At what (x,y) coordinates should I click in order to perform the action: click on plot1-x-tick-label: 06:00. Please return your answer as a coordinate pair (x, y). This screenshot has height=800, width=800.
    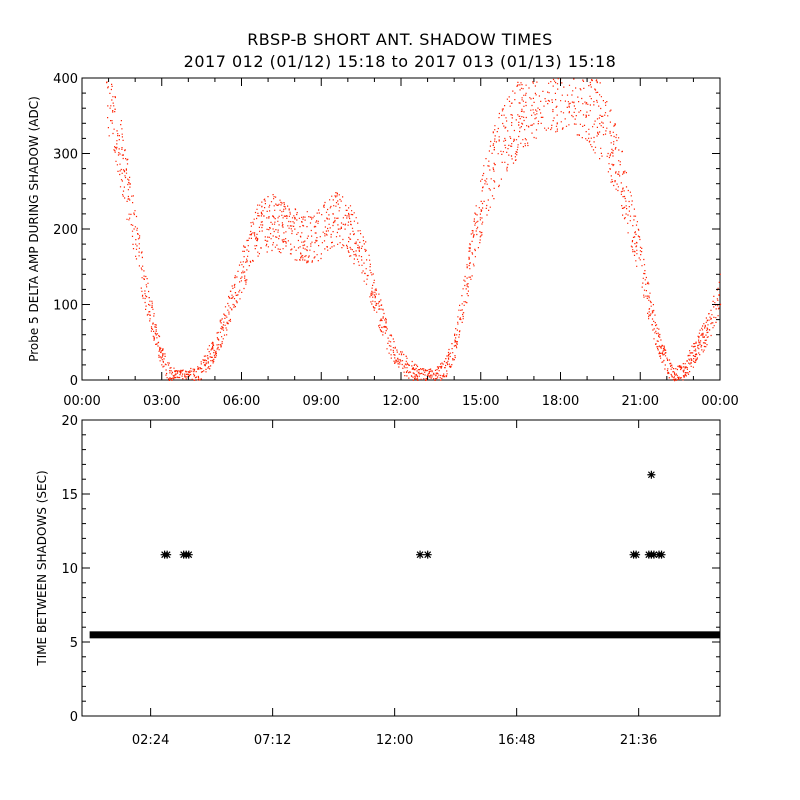
    Looking at the image, I should click on (241, 401).